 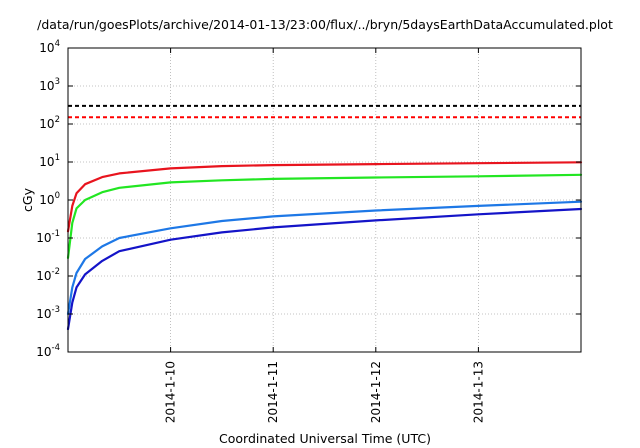 I want to click on x-tick-label: 2014-1-12, so click(x=376, y=392).